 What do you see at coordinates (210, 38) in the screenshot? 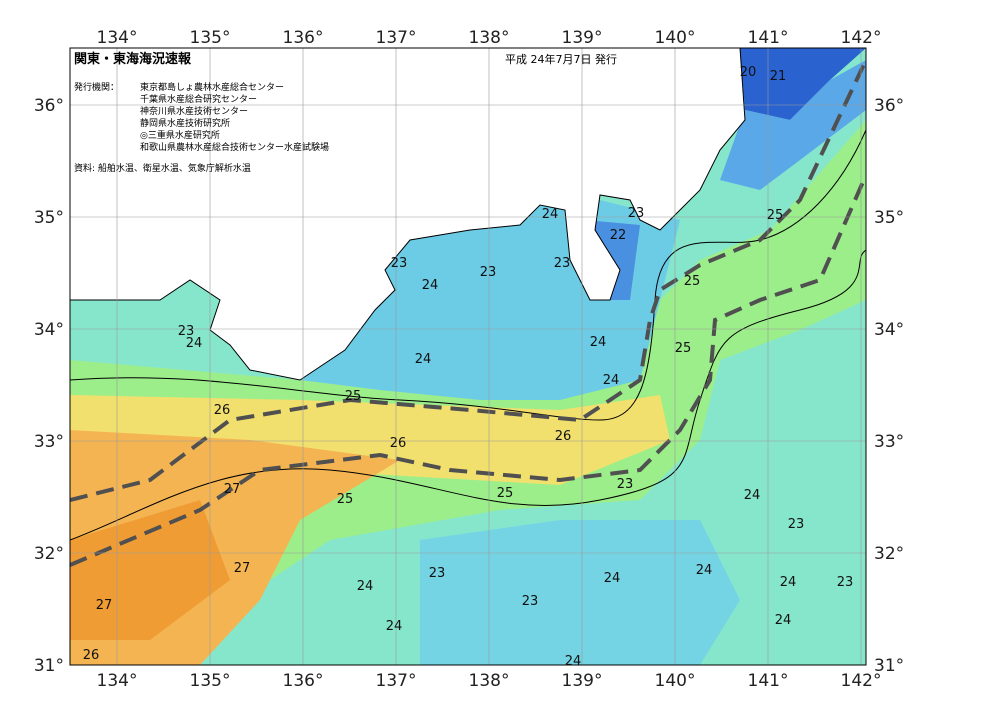
I see `lon-label-top: 135°` at bounding box center [210, 38].